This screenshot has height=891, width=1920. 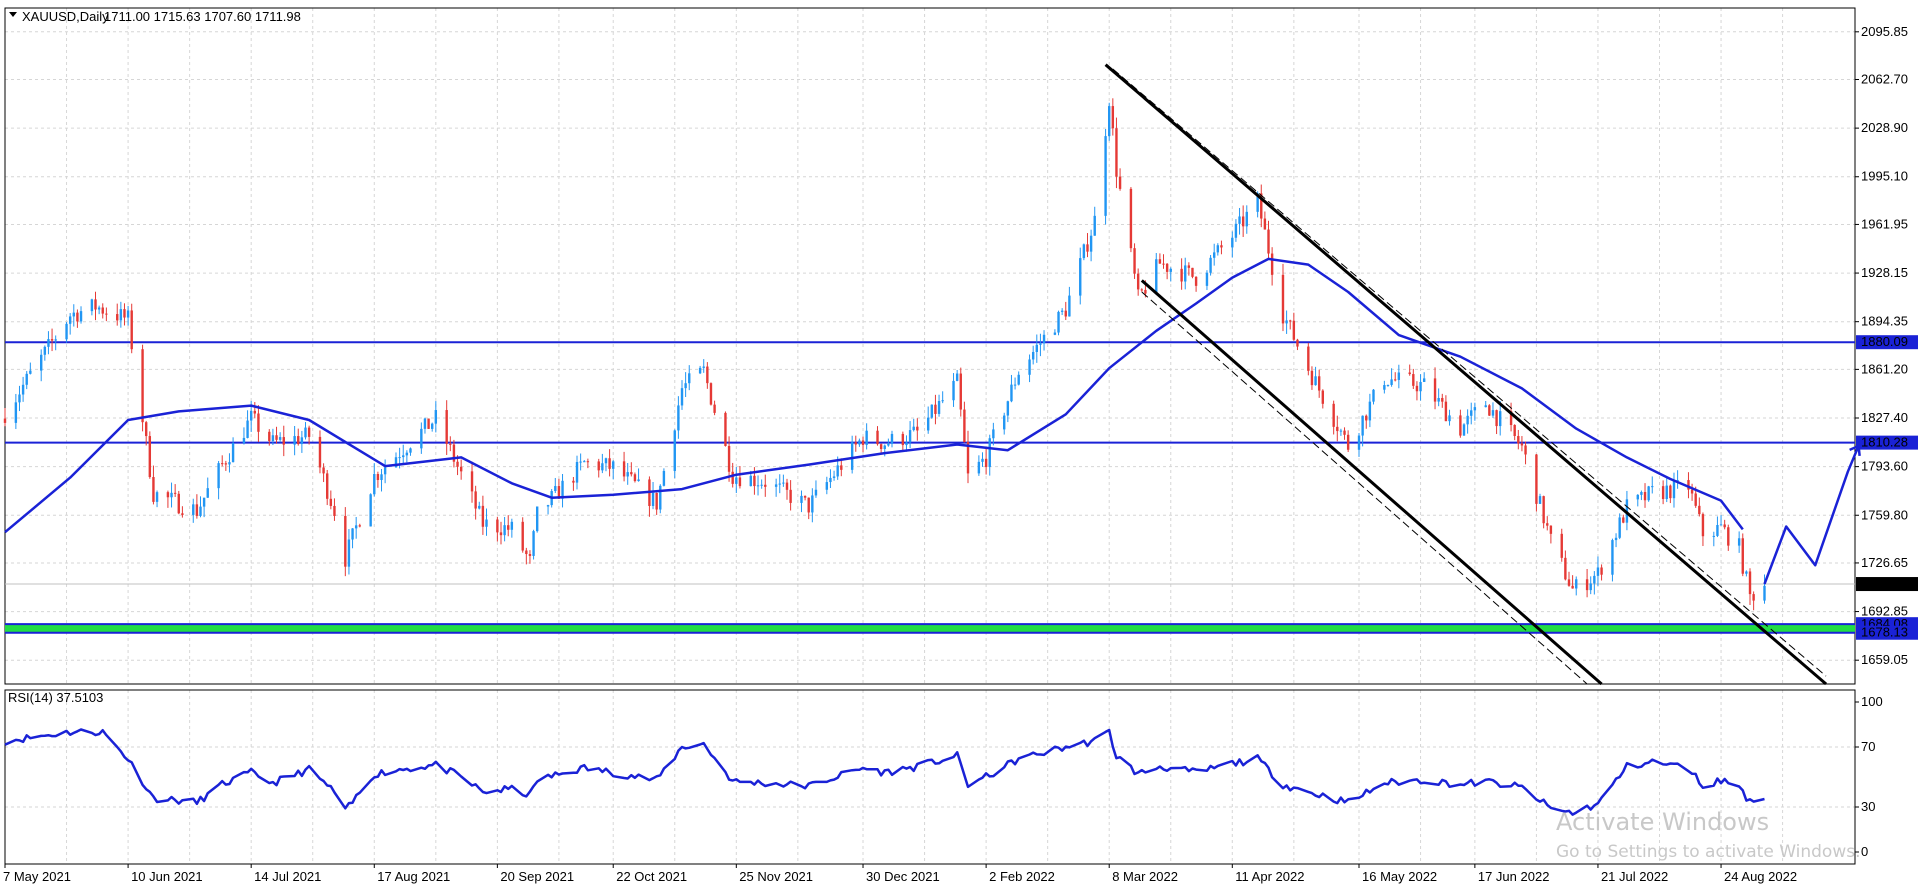 What do you see at coordinates (1022, 876) in the screenshot?
I see `date-tick-label: 2 Feb 2022` at bounding box center [1022, 876].